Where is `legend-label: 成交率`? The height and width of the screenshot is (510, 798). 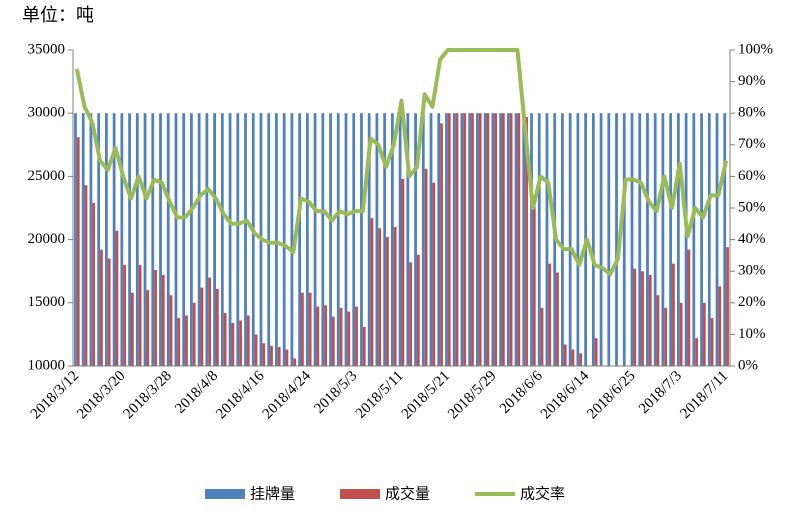 legend-label: 成交率 is located at coordinates (542, 494).